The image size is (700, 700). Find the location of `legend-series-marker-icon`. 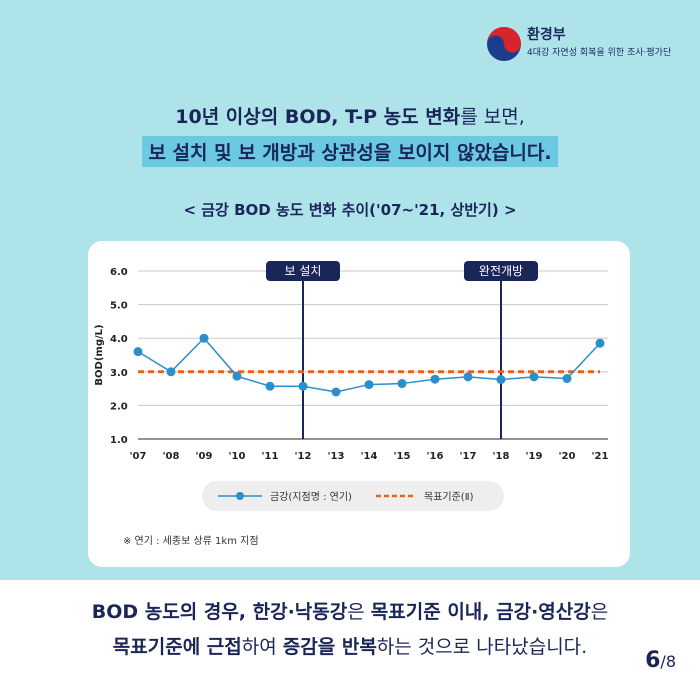

legend-series-marker-icon is located at coordinates (240, 496).